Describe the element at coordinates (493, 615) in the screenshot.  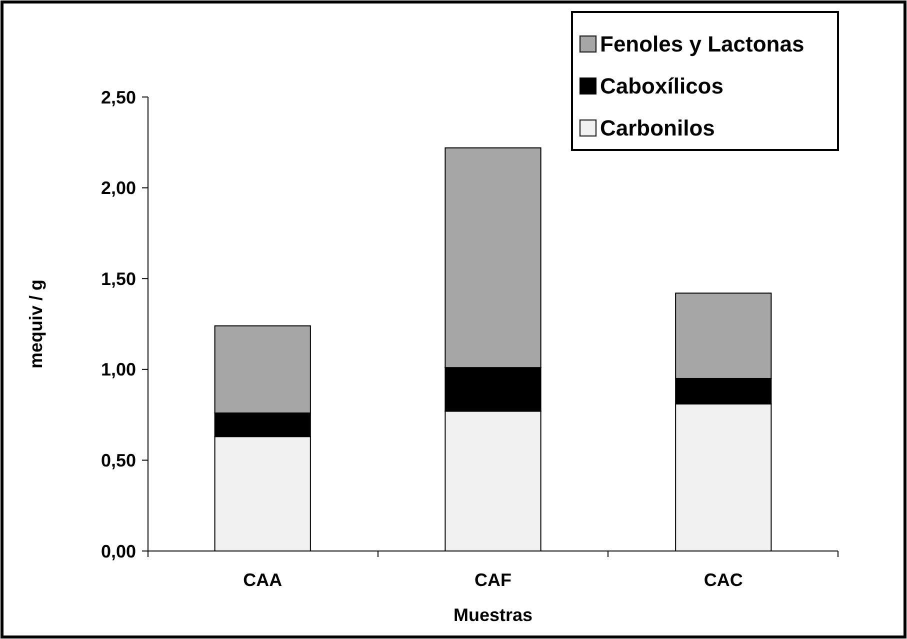
I see `x-axis-title: Muestras` at that location.